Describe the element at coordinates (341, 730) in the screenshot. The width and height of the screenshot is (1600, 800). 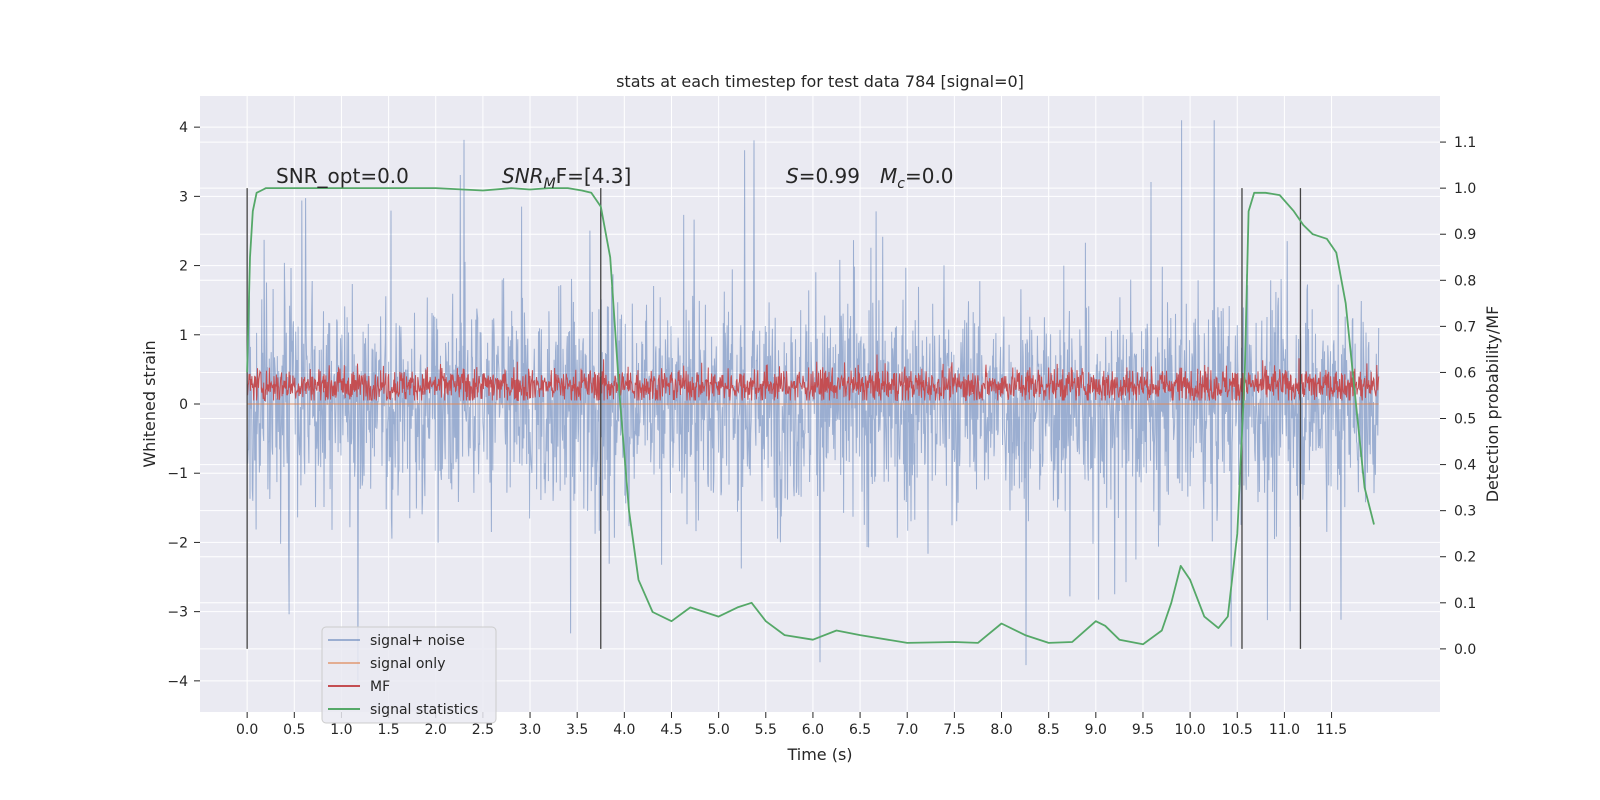
I see `x-tick-label-2: 1.0` at that location.